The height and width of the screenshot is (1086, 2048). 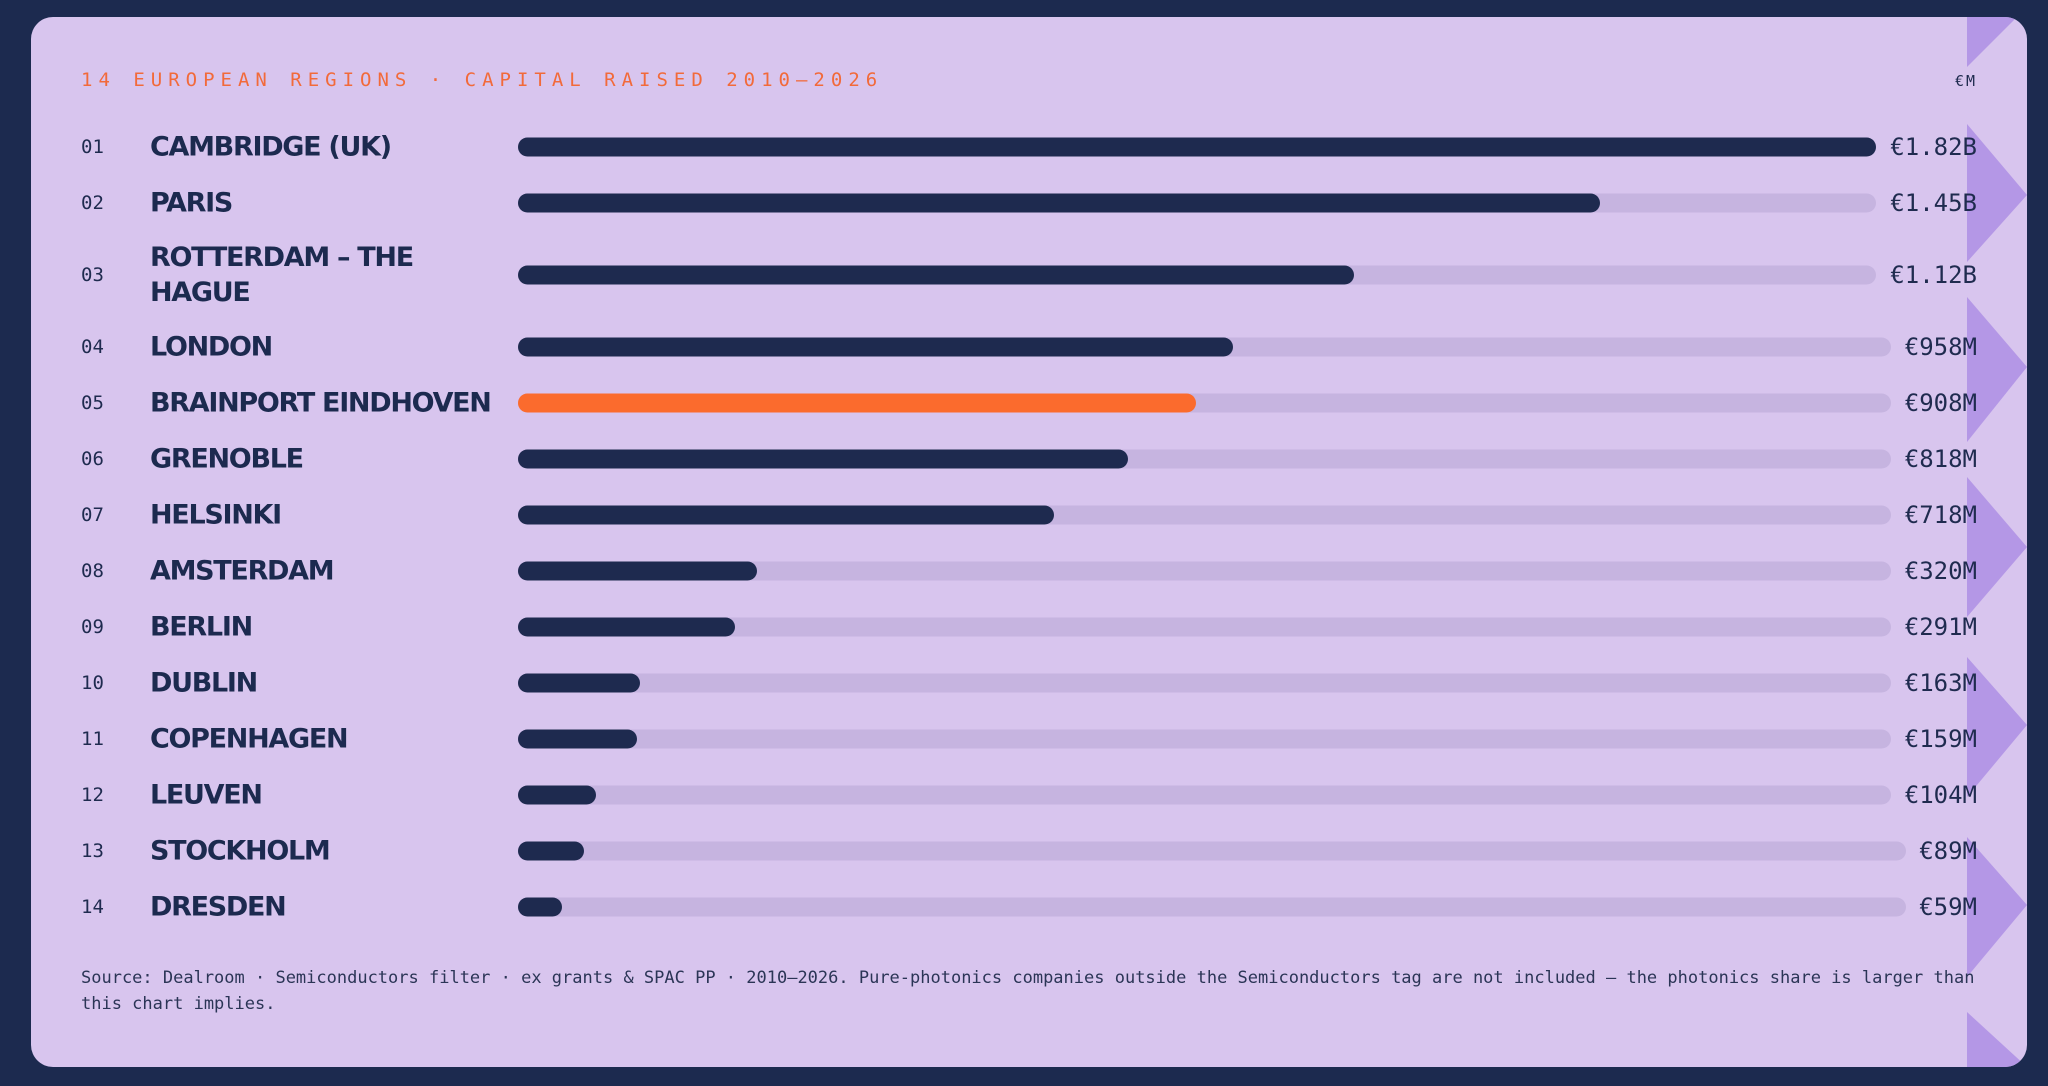 I want to click on region-label: London, so click(x=211, y=347).